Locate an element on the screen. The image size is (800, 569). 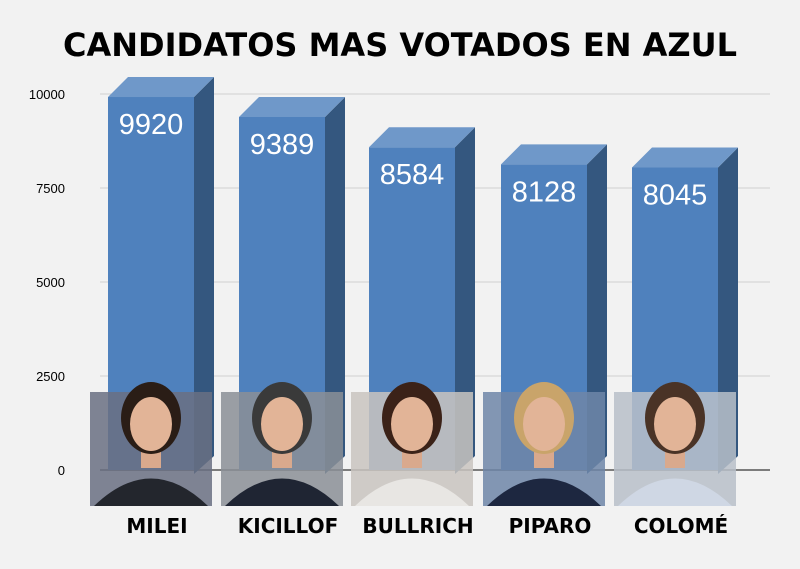
y-axis-ticks: 0 2500 5000 7500 10000 is located at coordinates (47, 282).